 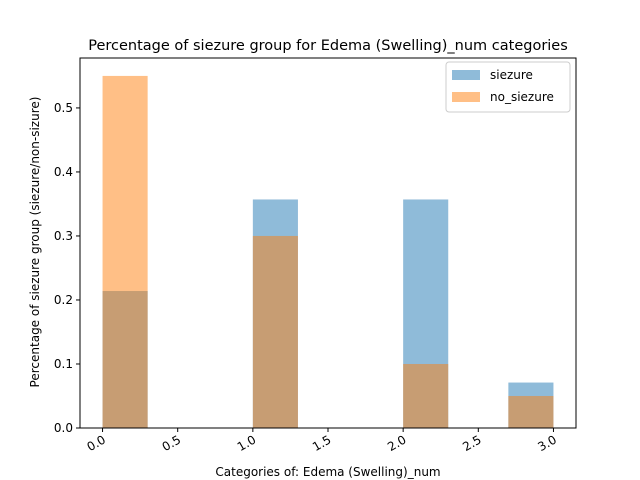 I want to click on y-tick-label: 0.4, so click(x=63, y=172).